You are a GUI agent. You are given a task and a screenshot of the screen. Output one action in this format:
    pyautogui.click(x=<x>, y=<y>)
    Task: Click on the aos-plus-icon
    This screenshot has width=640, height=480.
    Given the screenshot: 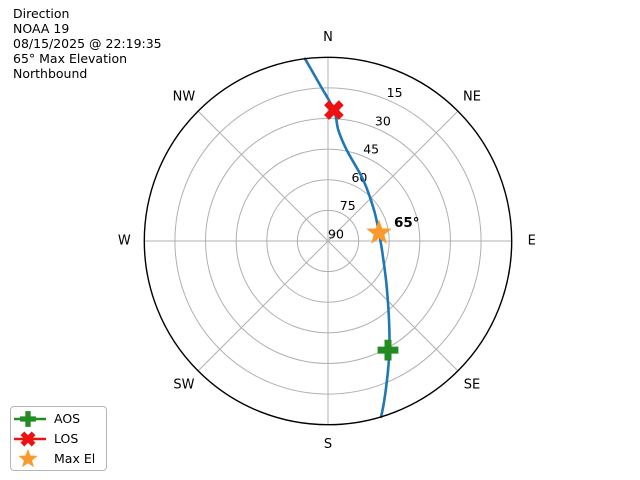 What is the action you would take?
    pyautogui.click(x=30, y=418)
    